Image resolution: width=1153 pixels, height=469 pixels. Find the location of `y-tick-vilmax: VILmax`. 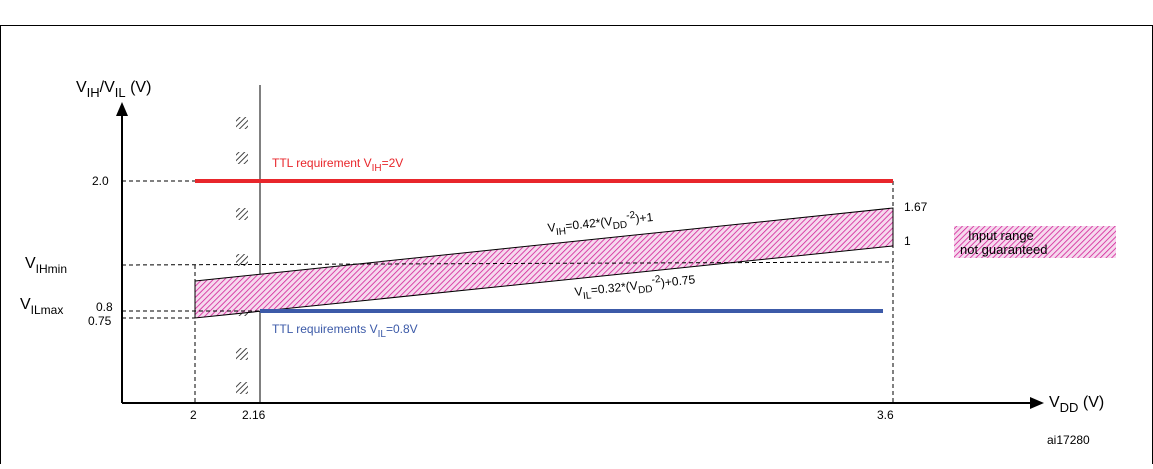

y-tick-vilmax: VILmax is located at coordinates (41, 306).